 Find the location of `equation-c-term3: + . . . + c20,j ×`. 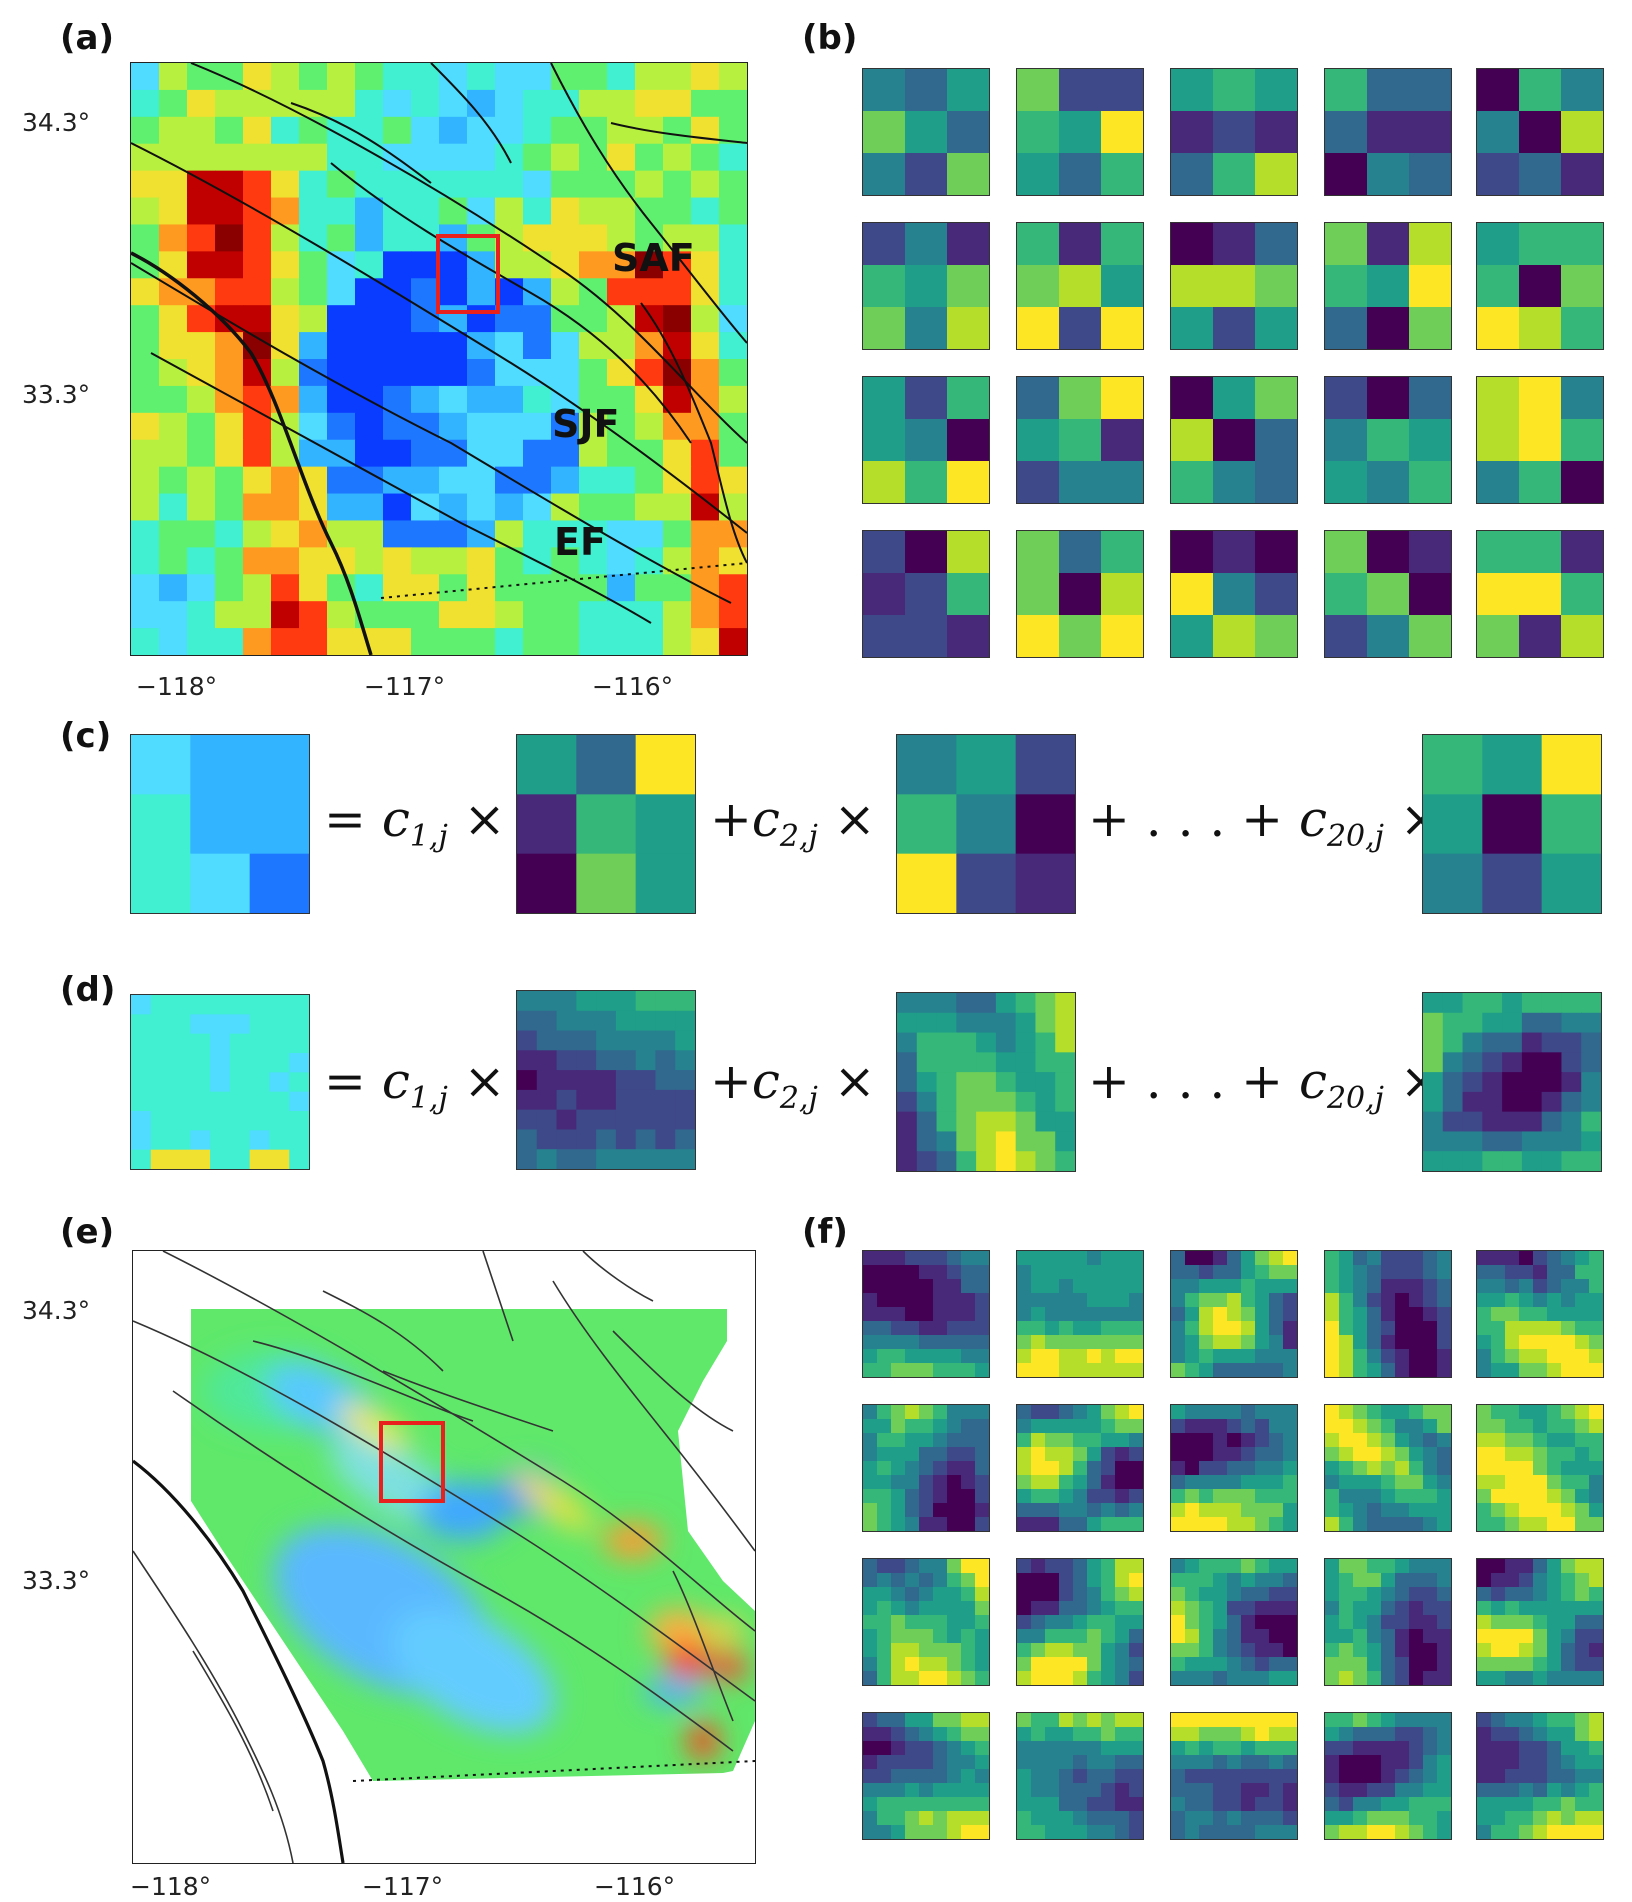

equation-c-term3: + . . . + c20,j × is located at coordinates (1265, 822).